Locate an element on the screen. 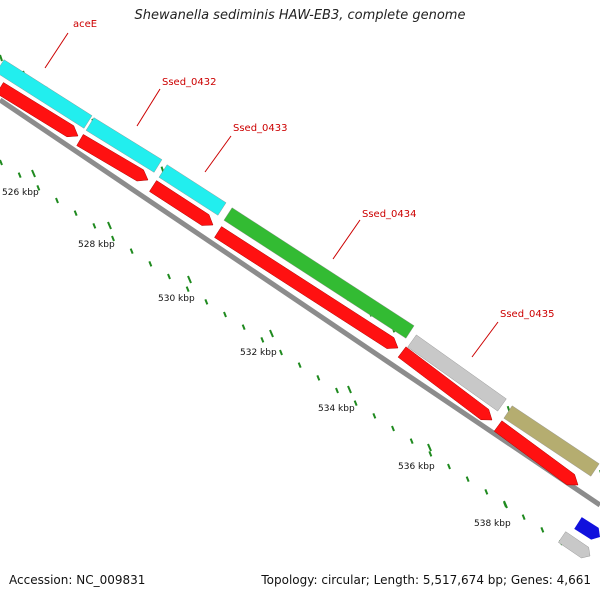  kbp-label: 526 kbp is located at coordinates (20, 193).